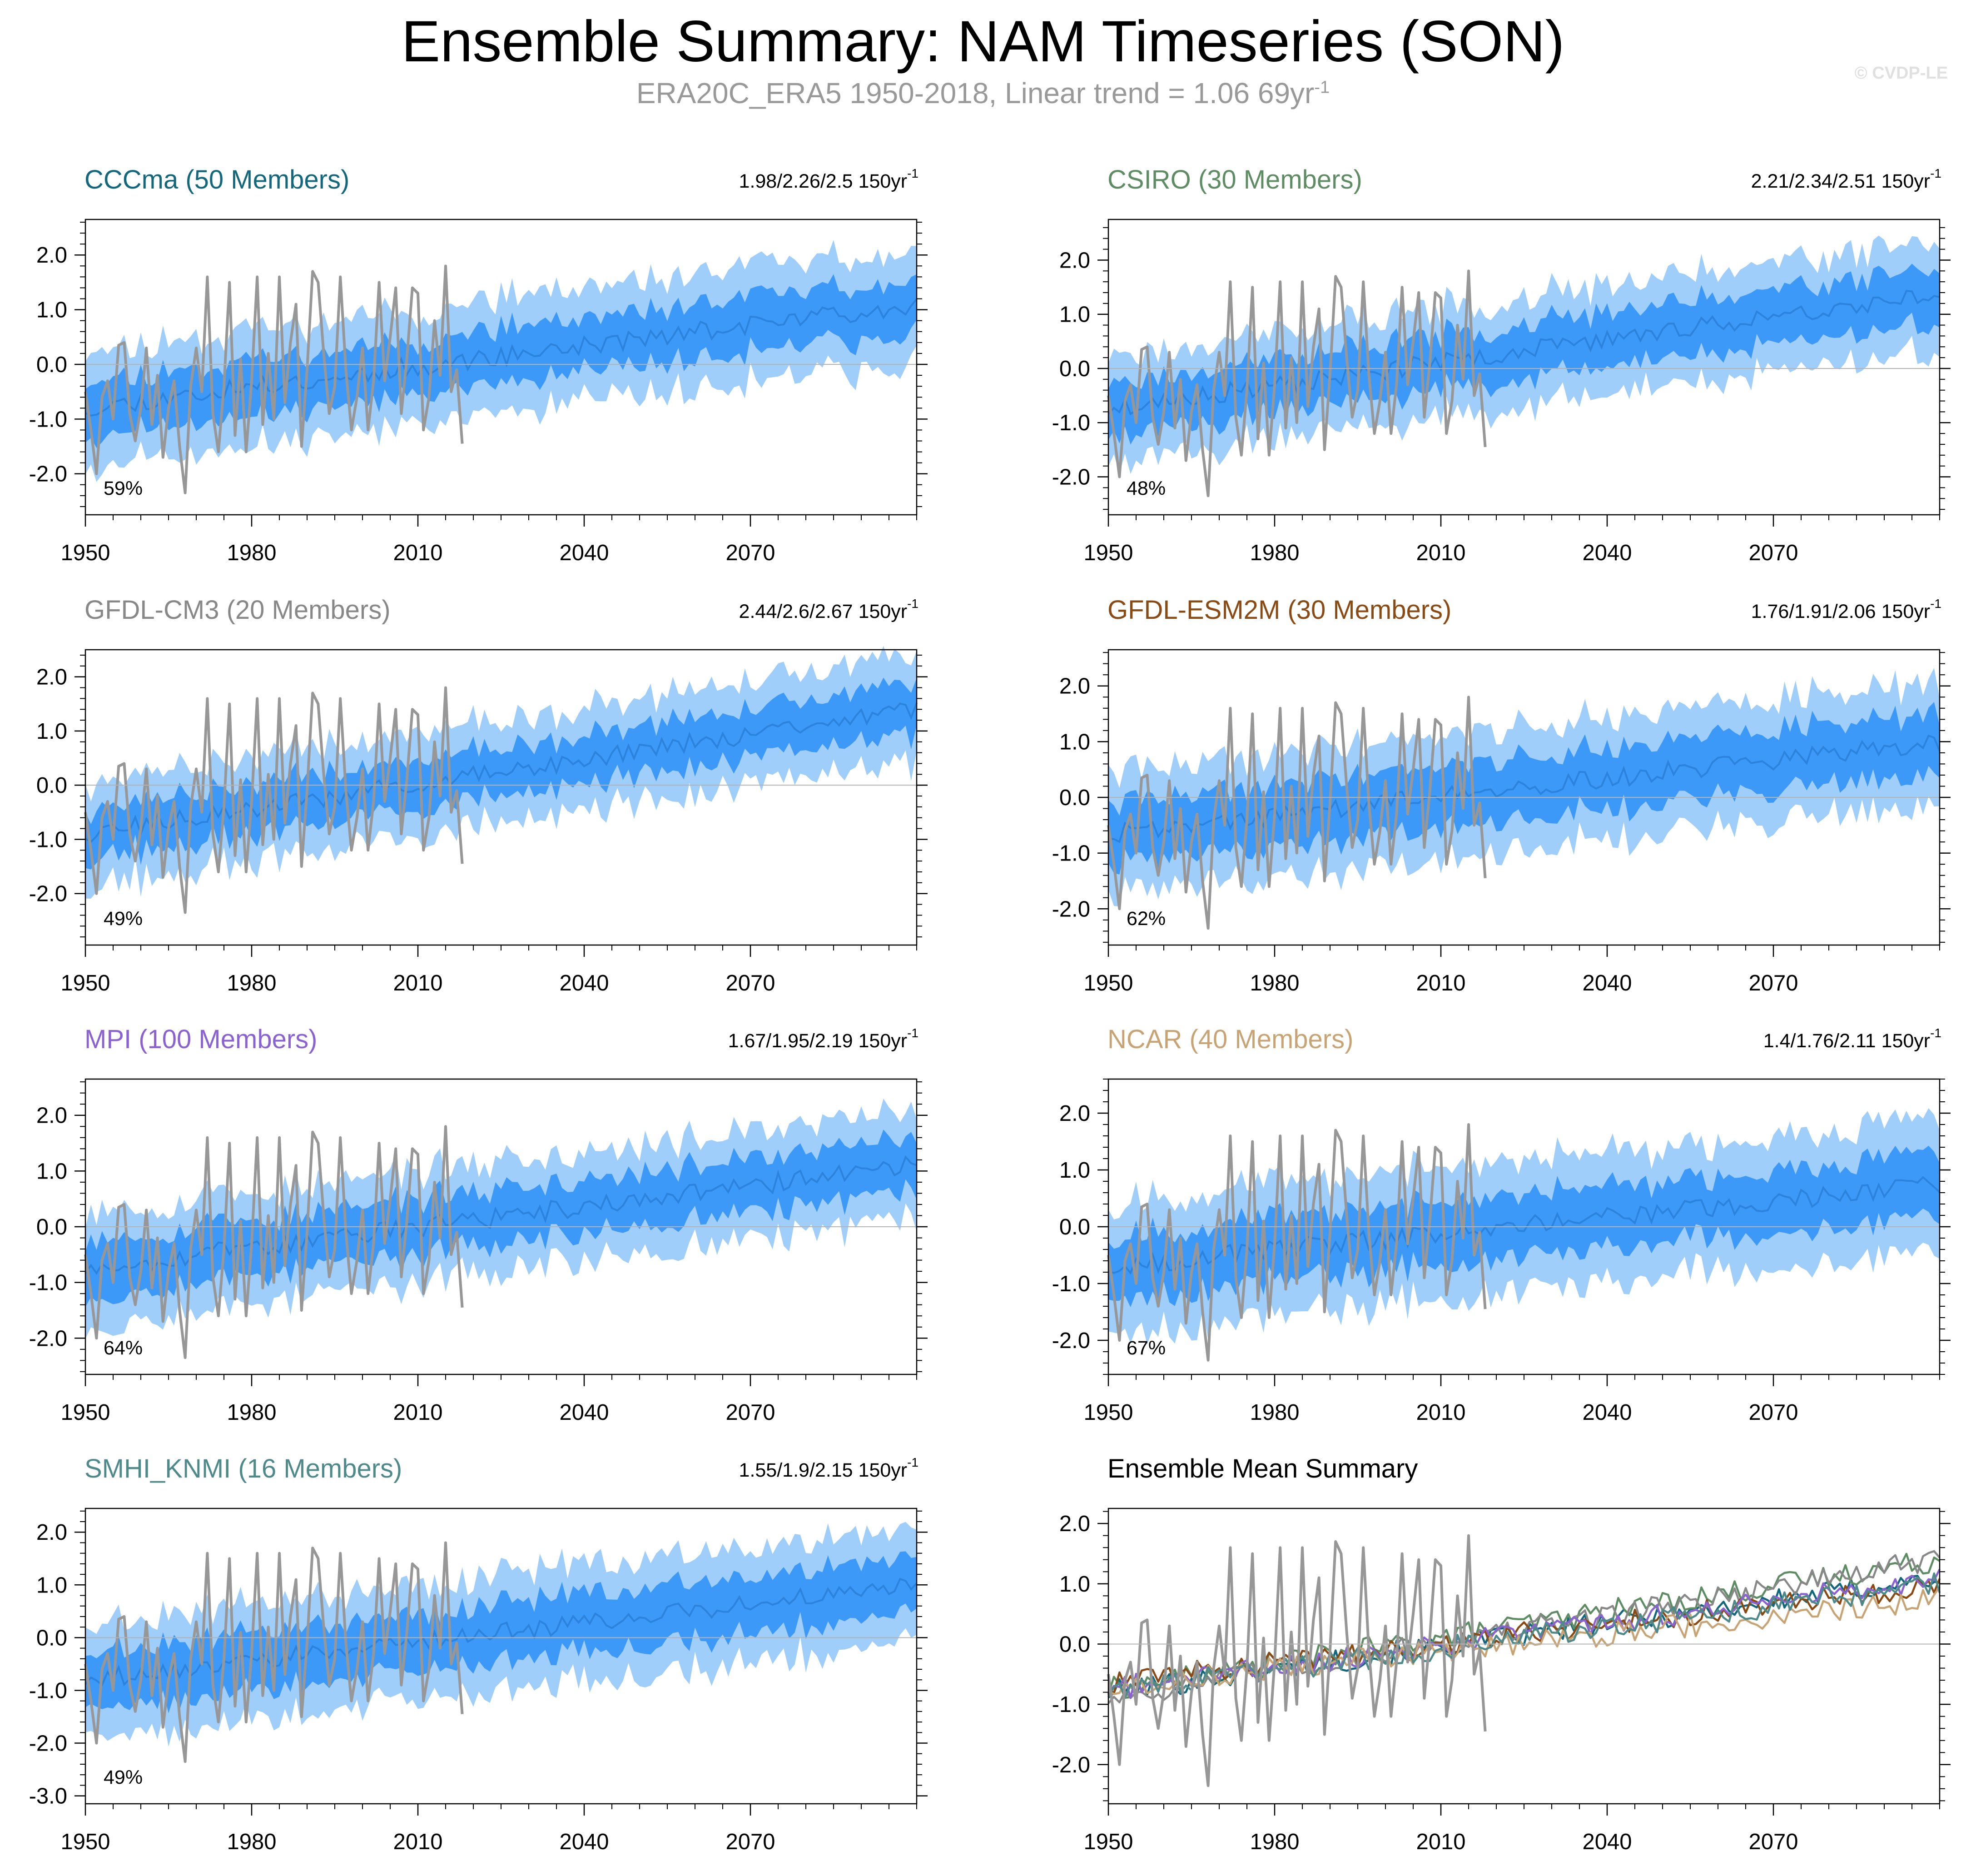 This screenshot has height=1876, width=1966. I want to click on trend-stats-value: 1.76/1.91/2.06 150yr, so click(1840, 612).